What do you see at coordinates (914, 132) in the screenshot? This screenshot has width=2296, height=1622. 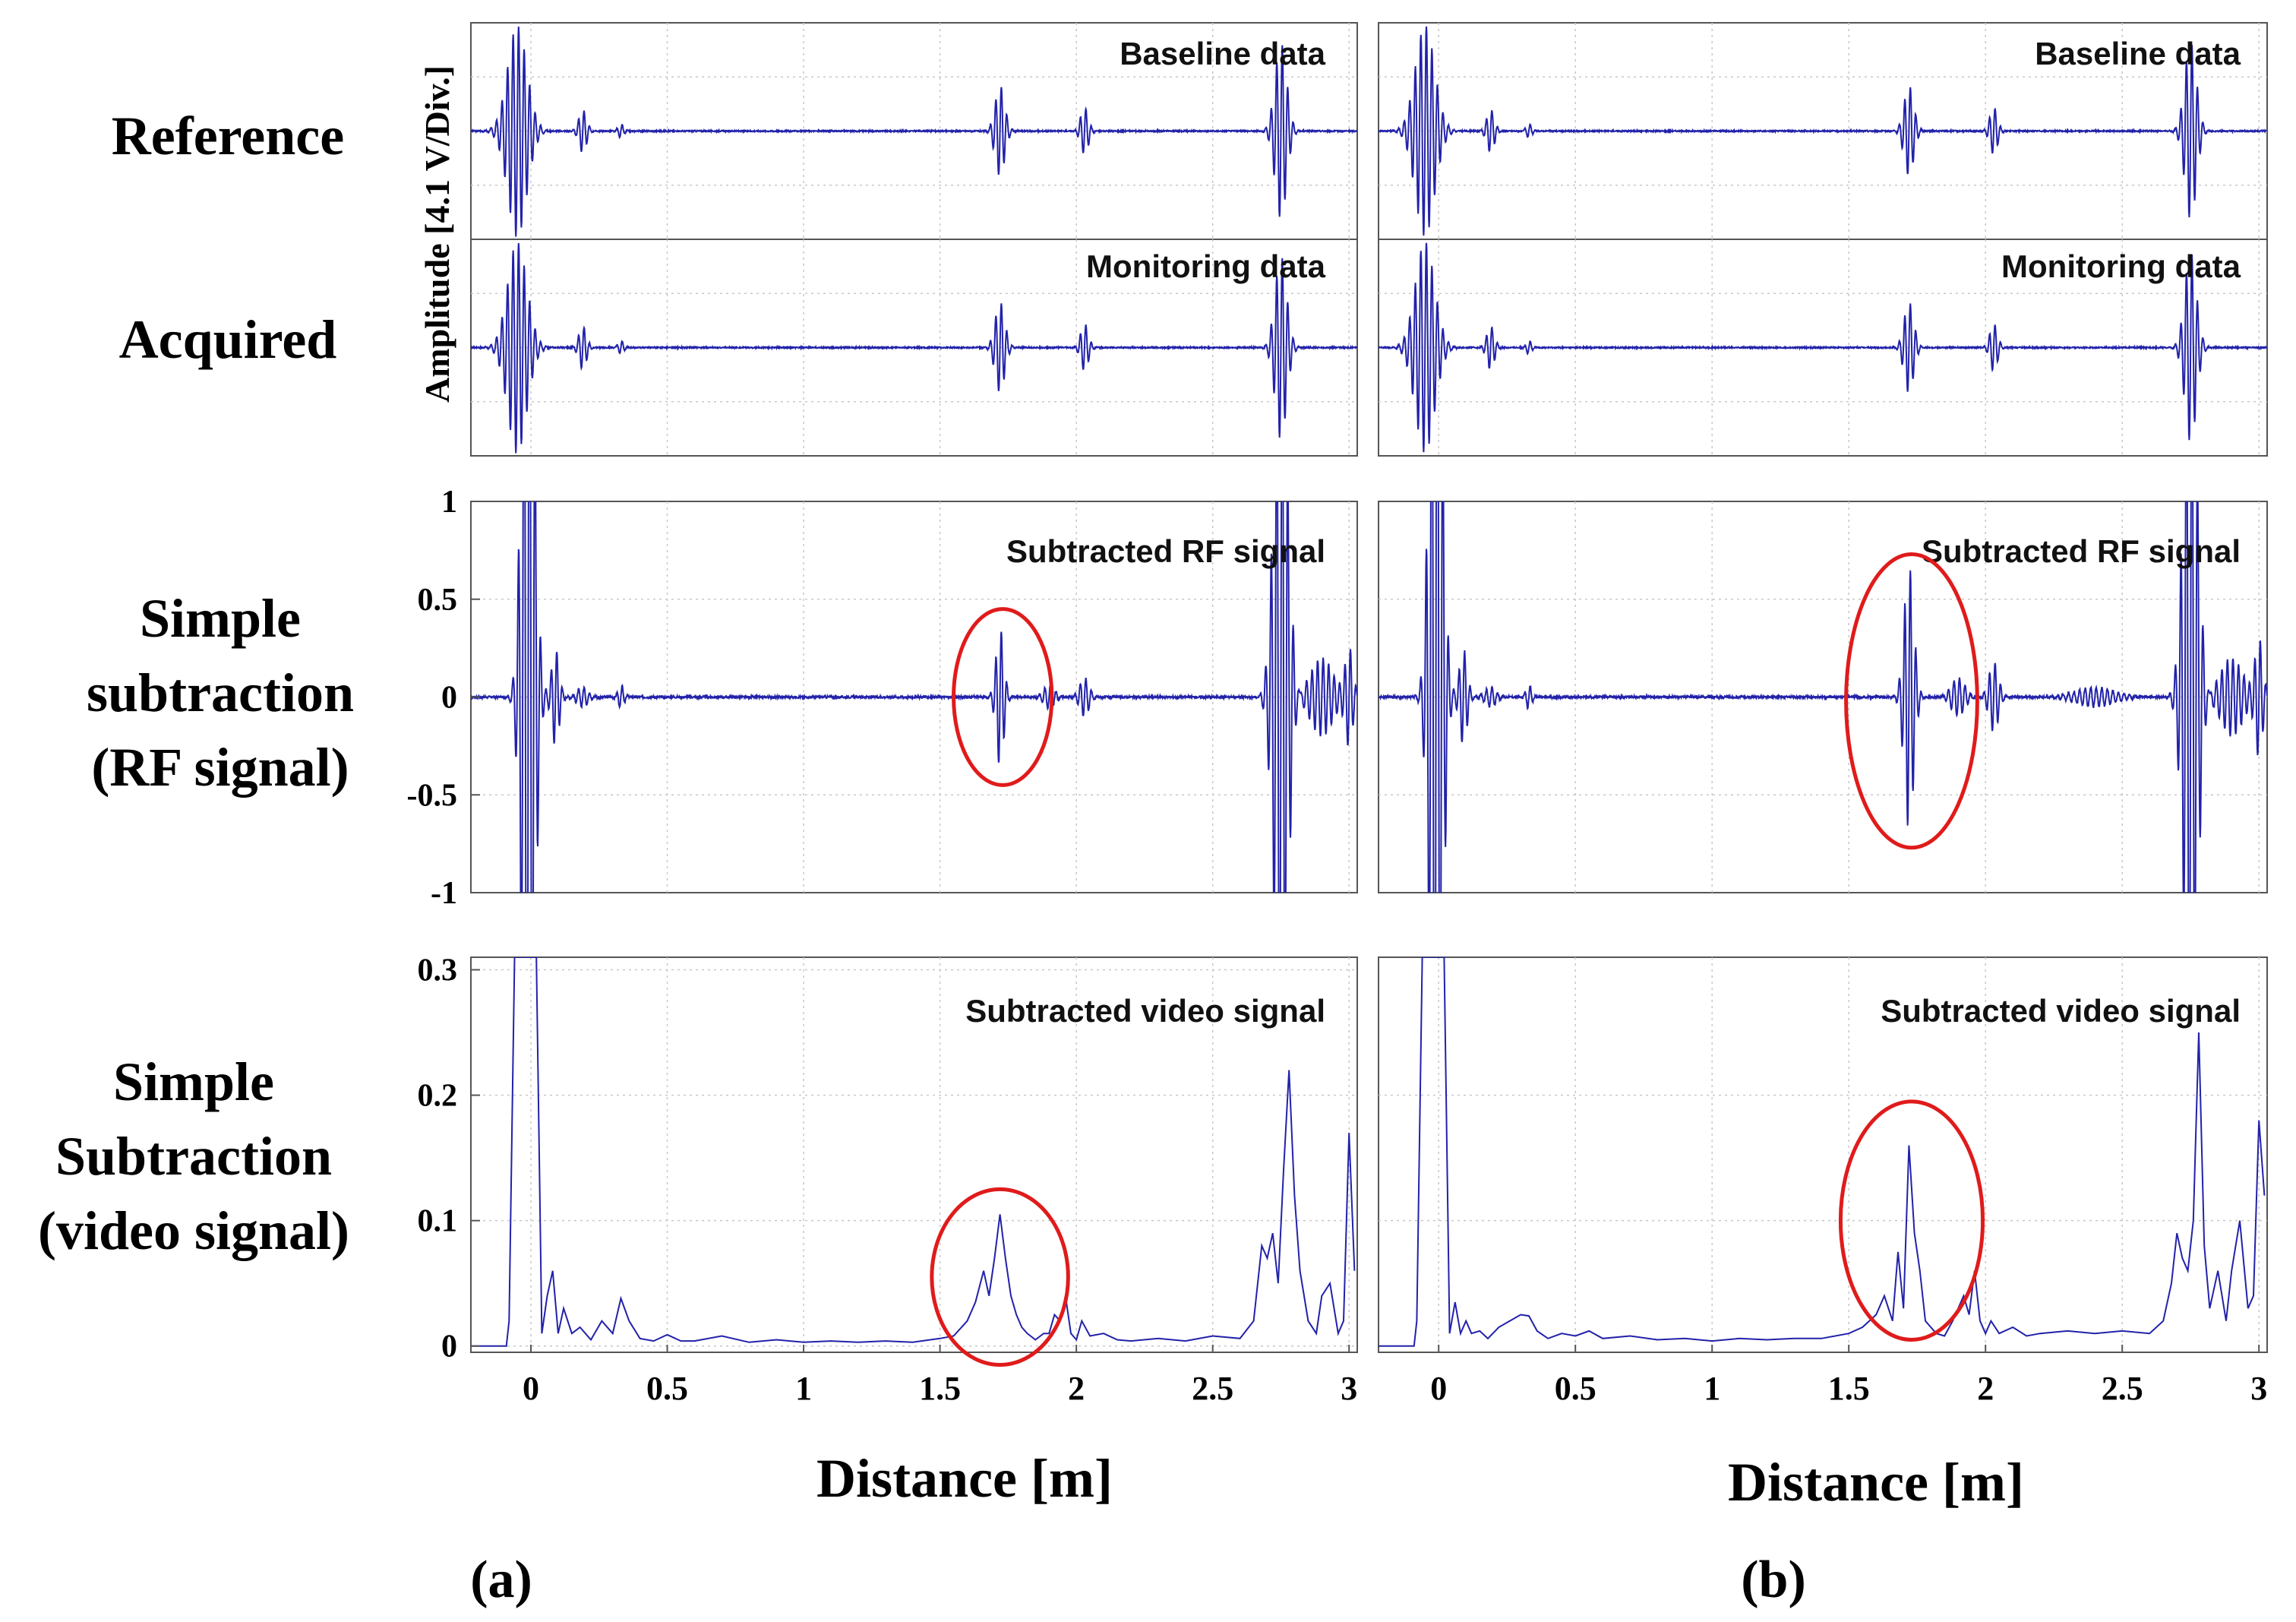 I see `panel-a-0-series-line` at bounding box center [914, 132].